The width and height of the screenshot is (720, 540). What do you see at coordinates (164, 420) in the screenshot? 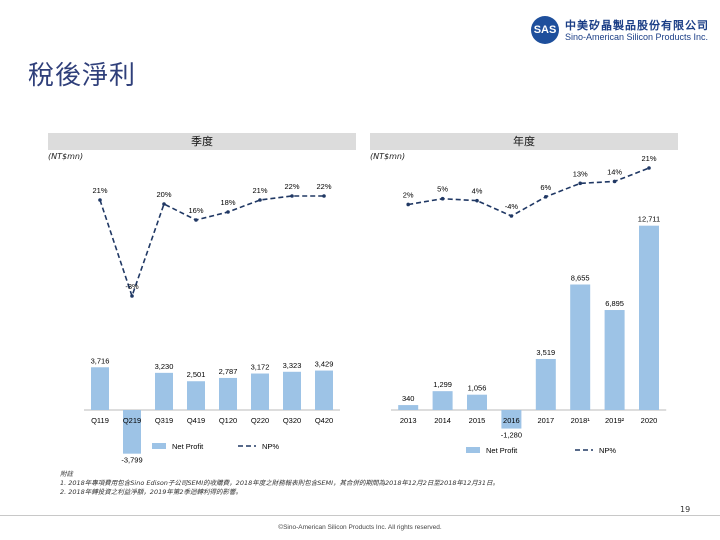
I see `quarterly-category-label: Q319` at bounding box center [164, 420].